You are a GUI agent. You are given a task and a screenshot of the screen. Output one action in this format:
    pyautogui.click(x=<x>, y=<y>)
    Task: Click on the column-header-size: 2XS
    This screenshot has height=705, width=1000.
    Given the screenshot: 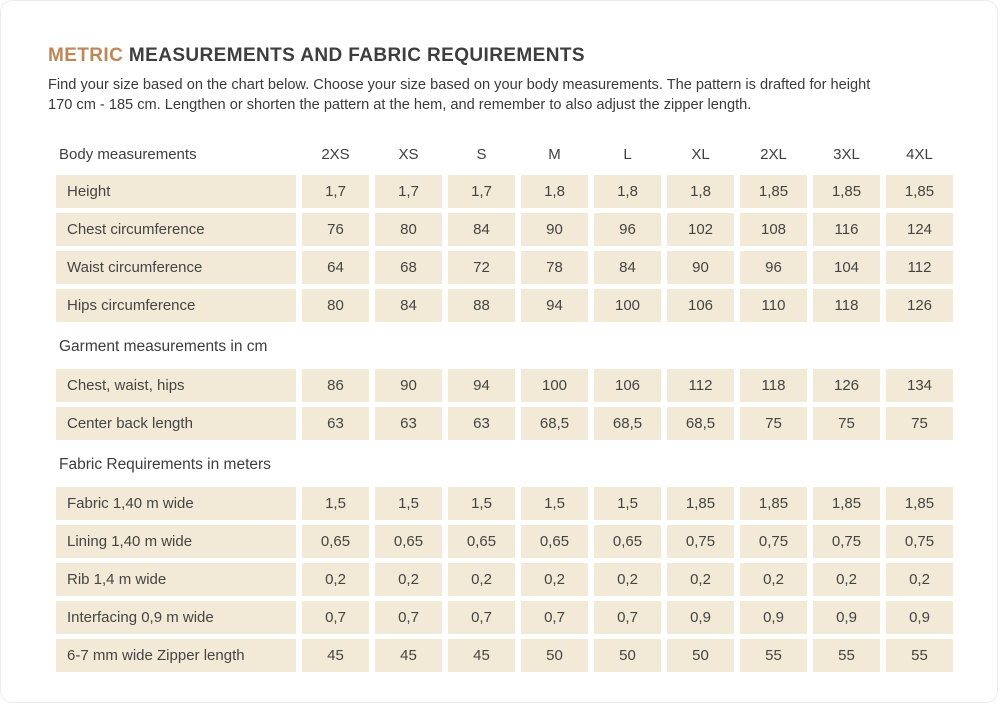 What is the action you would take?
    pyautogui.click(x=335, y=154)
    